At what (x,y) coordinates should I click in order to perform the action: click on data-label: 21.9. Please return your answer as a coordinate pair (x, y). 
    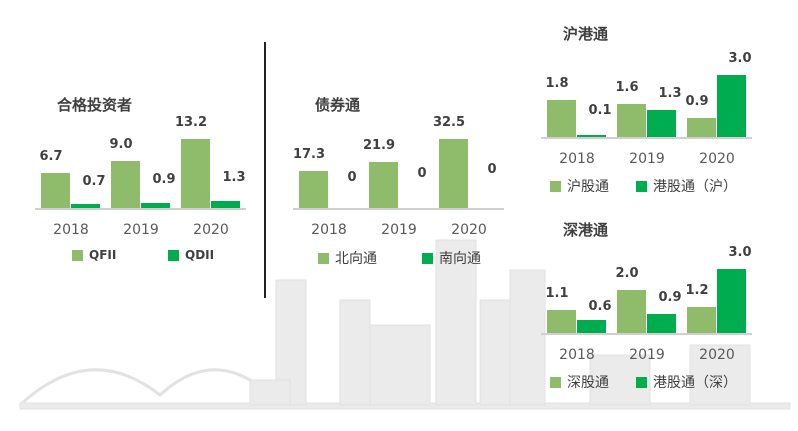
    Looking at the image, I should click on (379, 145).